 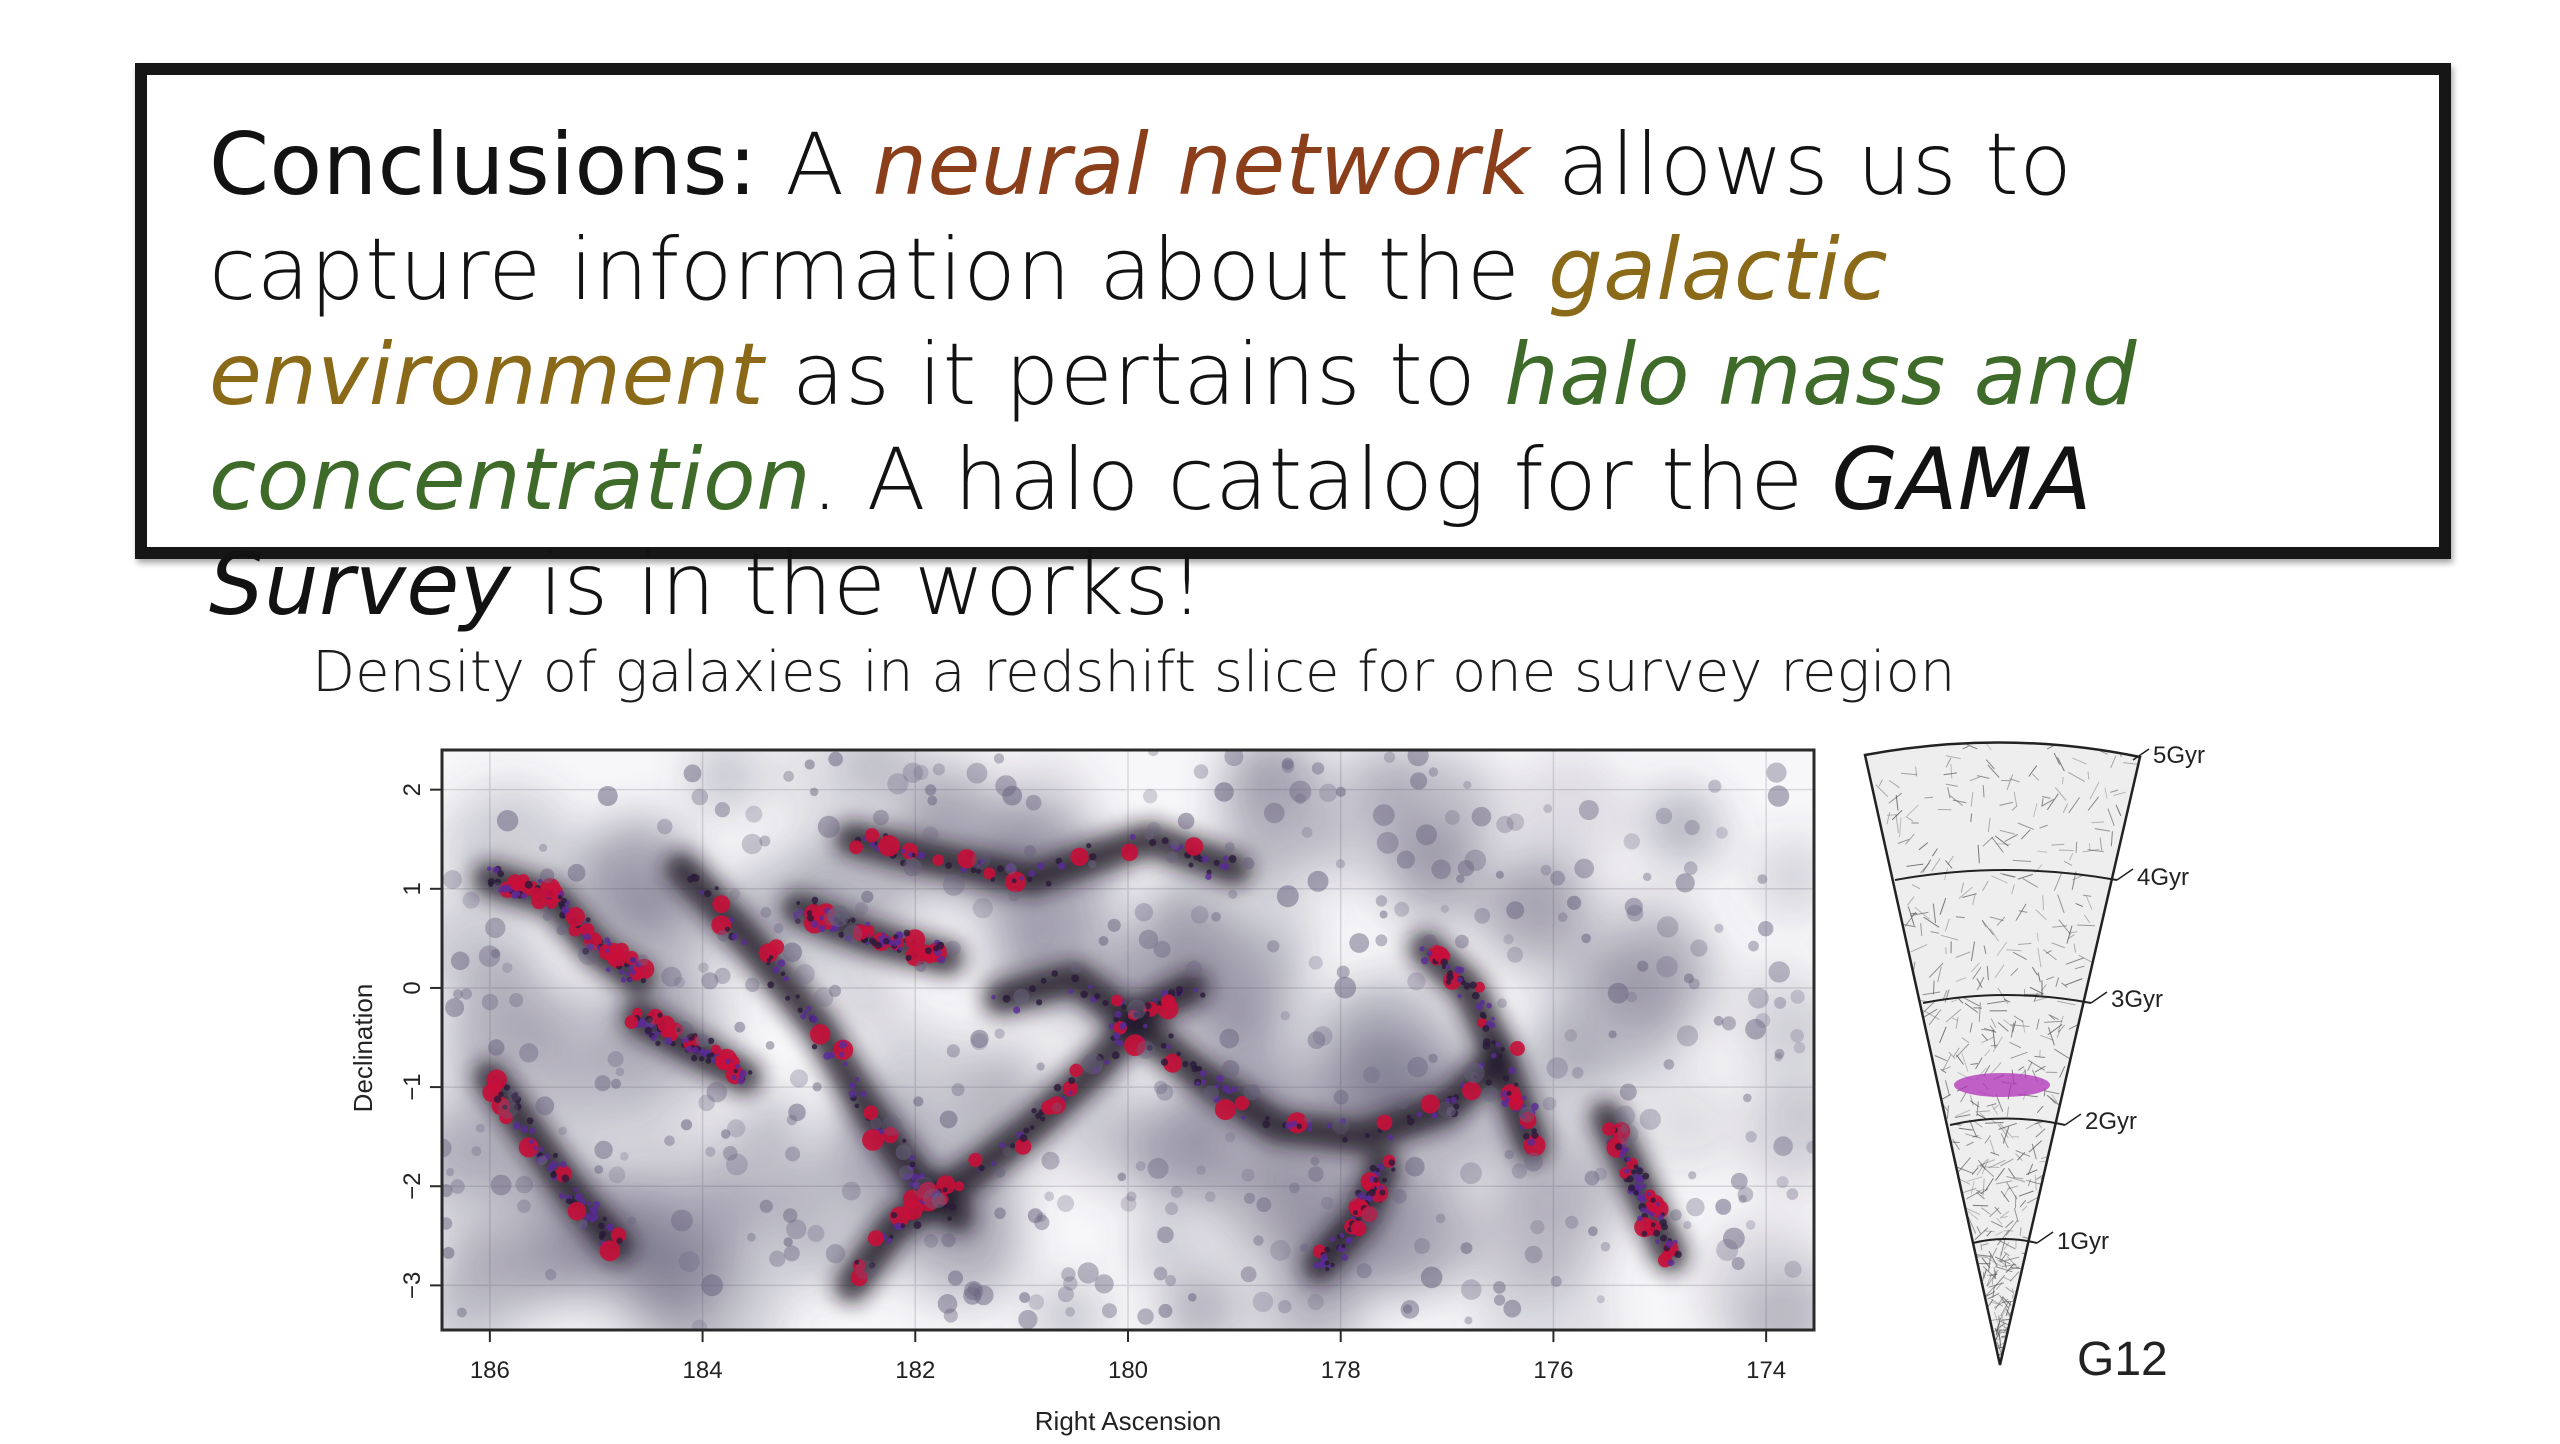 What do you see at coordinates (412, 987) in the screenshot?
I see `y-tick-label: 0` at bounding box center [412, 987].